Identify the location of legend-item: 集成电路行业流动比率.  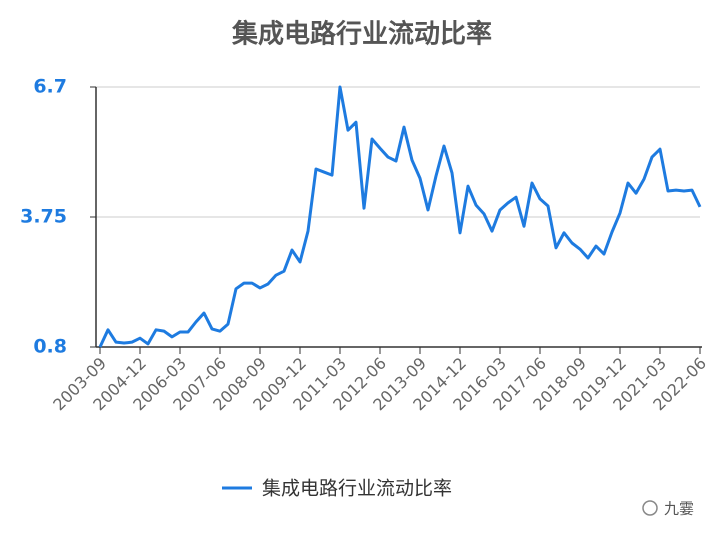
(337, 489).